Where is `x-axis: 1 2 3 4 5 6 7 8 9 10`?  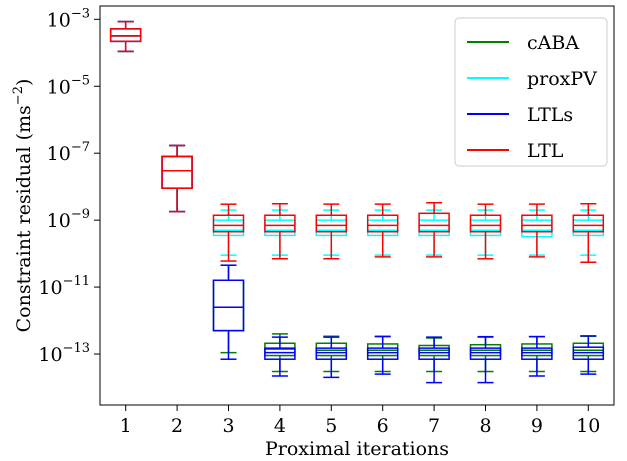 x-axis: 1 2 3 4 5 6 7 8 9 10 is located at coordinates (360, 421).